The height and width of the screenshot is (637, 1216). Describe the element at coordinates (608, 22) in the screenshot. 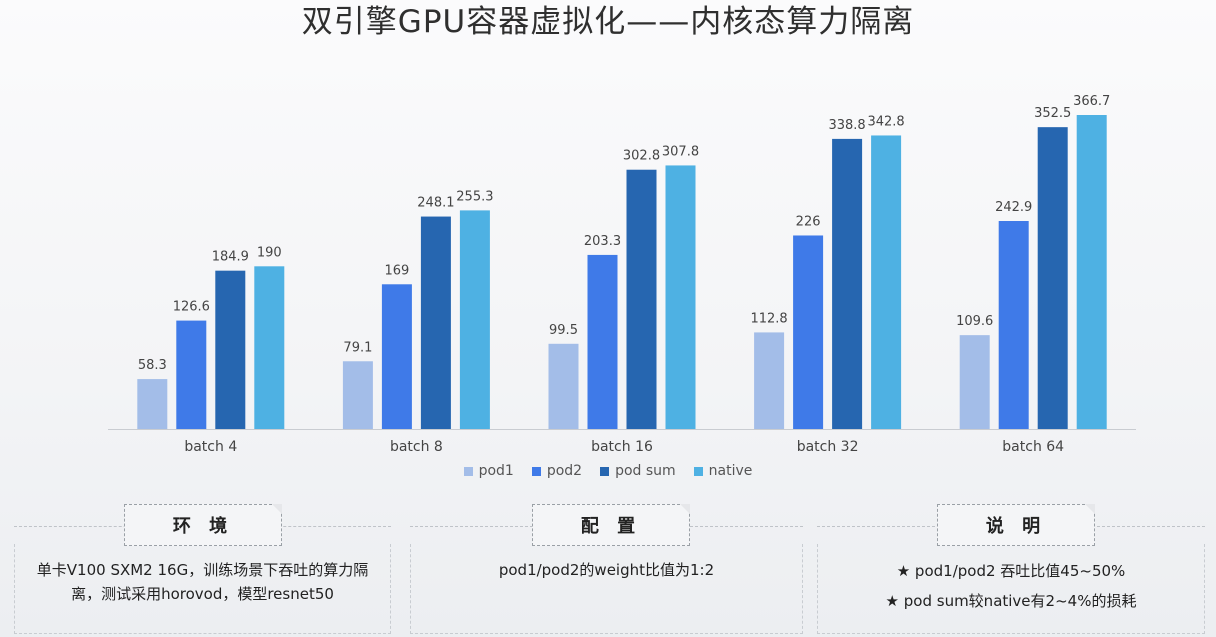

I see `page-title: 双引擎GPU容器虚拟化——内核态算力隔离` at that location.